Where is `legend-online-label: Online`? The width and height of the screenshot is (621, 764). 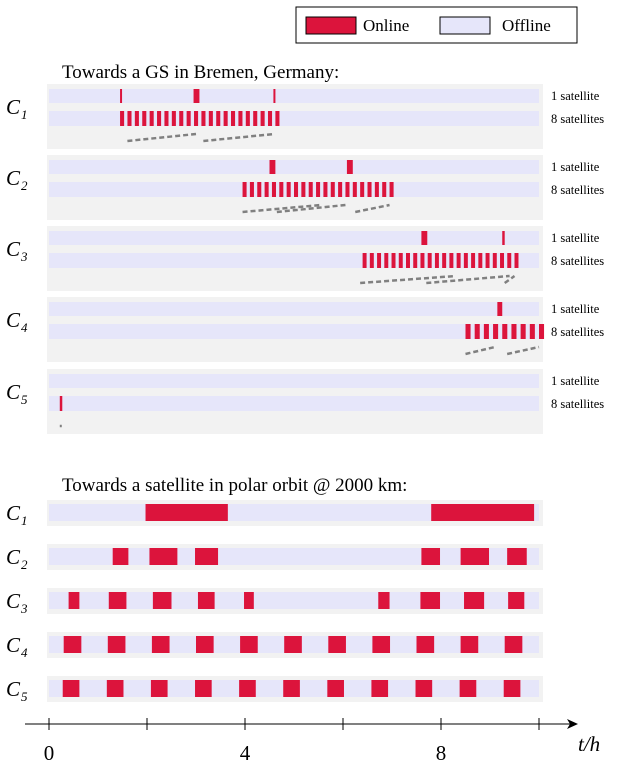
legend-online-label: Online is located at coordinates (386, 25).